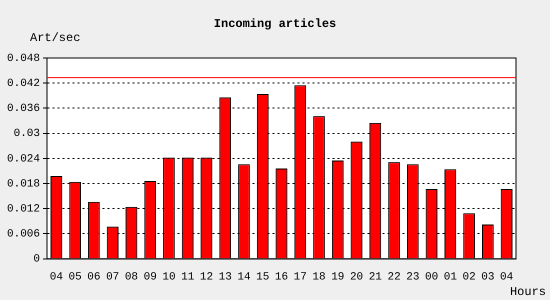 This screenshot has width=550, height=300. Describe the element at coordinates (131, 277) in the screenshot. I see `x-tick-label: 08` at that location.